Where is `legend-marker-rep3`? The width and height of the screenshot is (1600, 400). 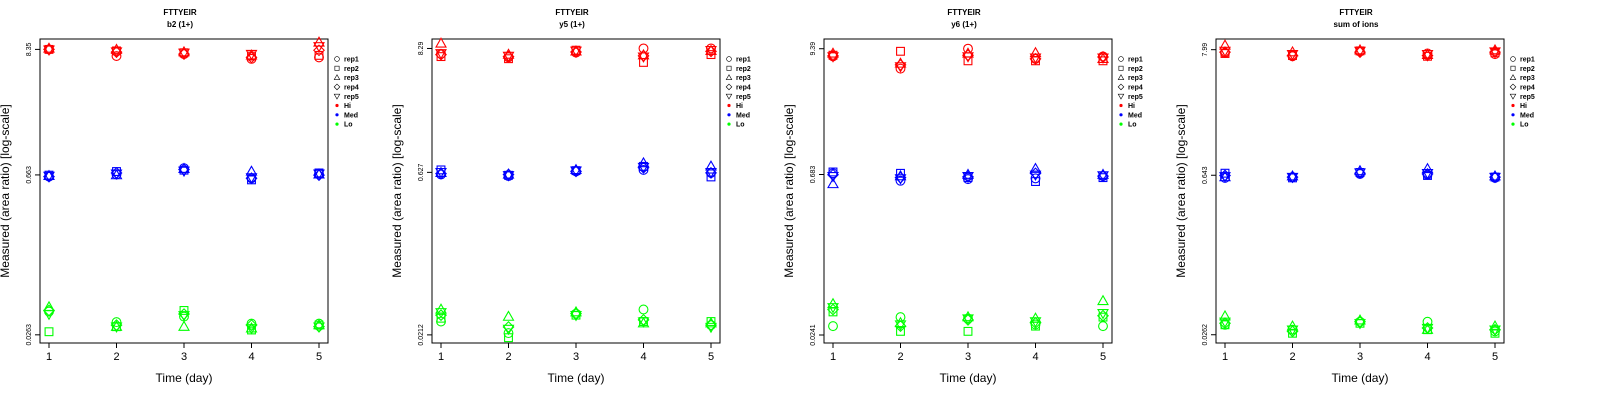
legend-marker-rep3 is located at coordinates (1121, 77).